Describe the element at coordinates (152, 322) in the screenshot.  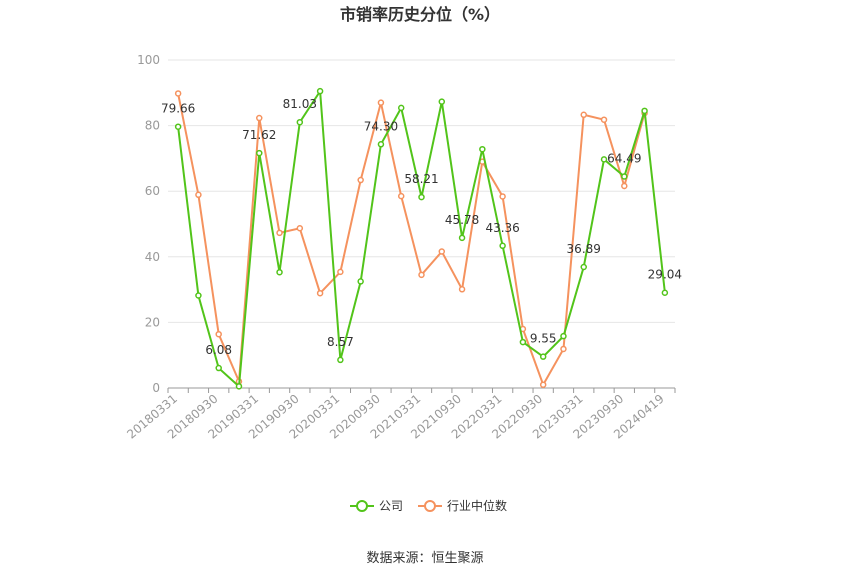
I see `y-tick-label: 20` at that location.